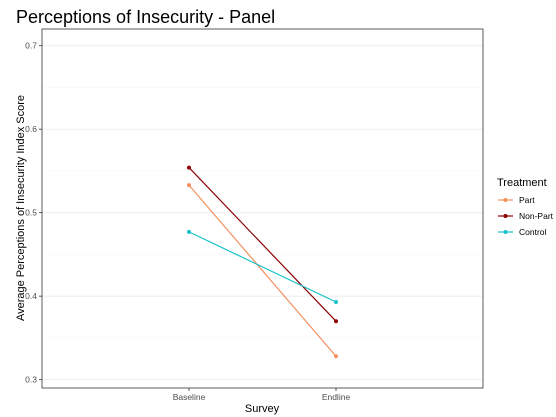 The width and height of the screenshot is (556, 417). I want to click on series-line-part, so click(262, 270).